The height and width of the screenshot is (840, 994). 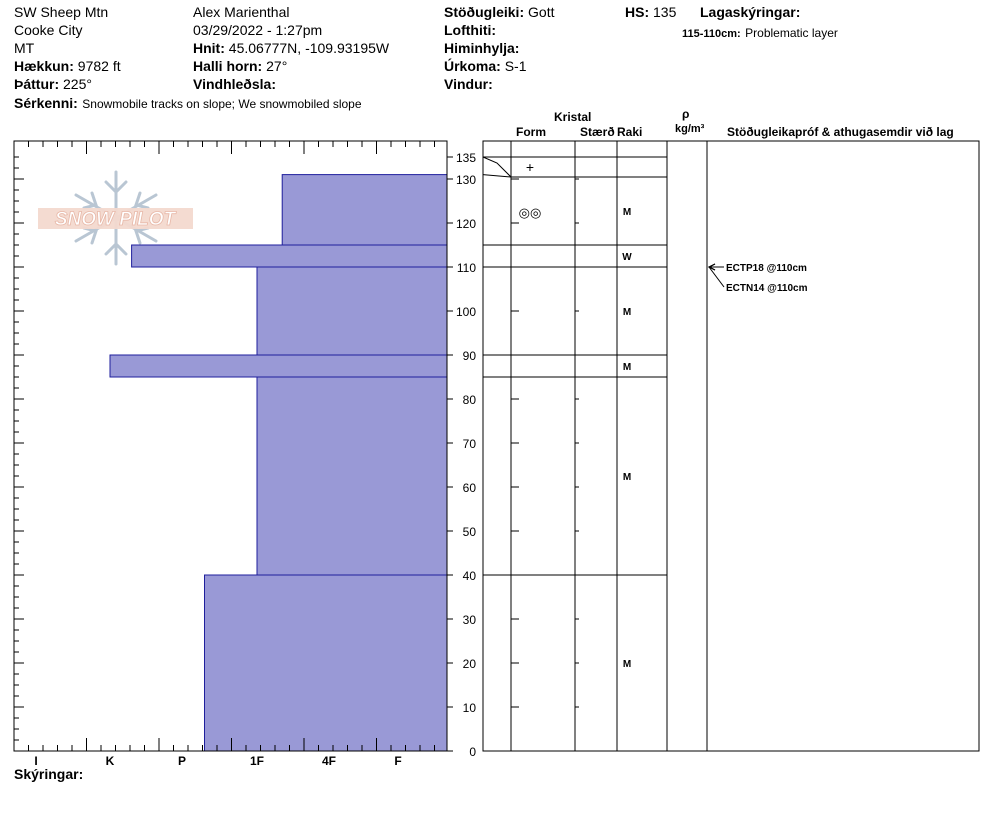 I want to click on arrow-icon, so click(x=711, y=267).